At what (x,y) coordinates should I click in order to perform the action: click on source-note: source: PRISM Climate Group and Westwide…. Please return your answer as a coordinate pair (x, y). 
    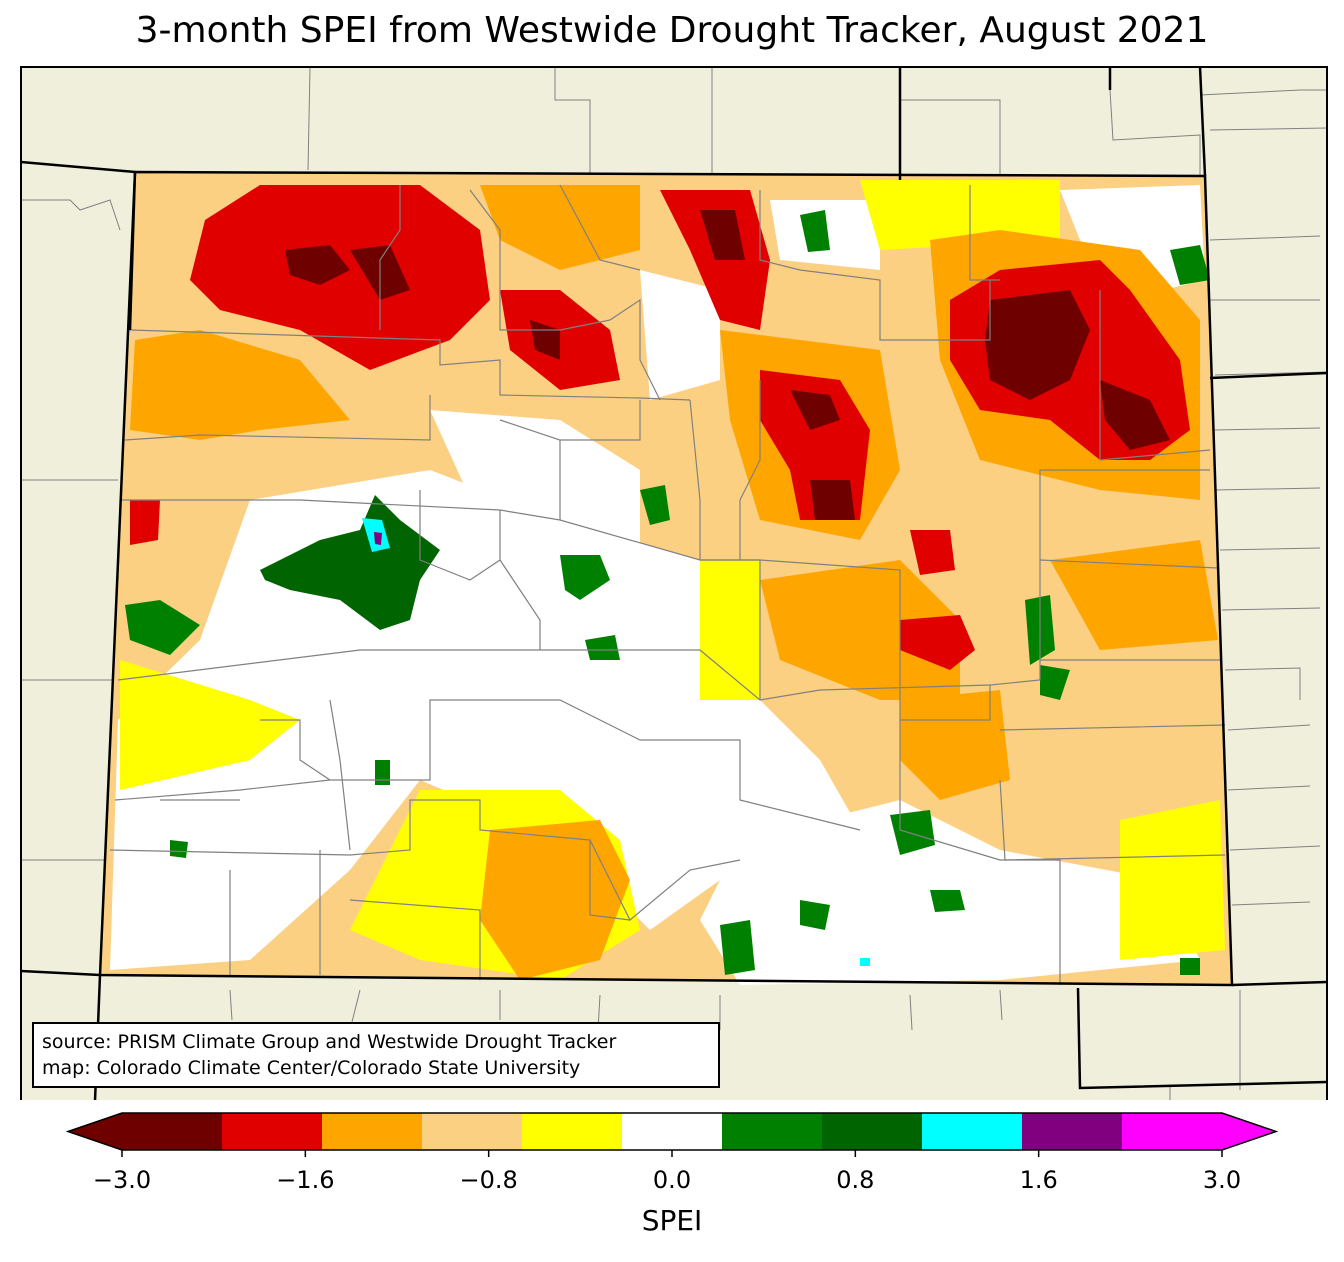
    Looking at the image, I should click on (376, 1055).